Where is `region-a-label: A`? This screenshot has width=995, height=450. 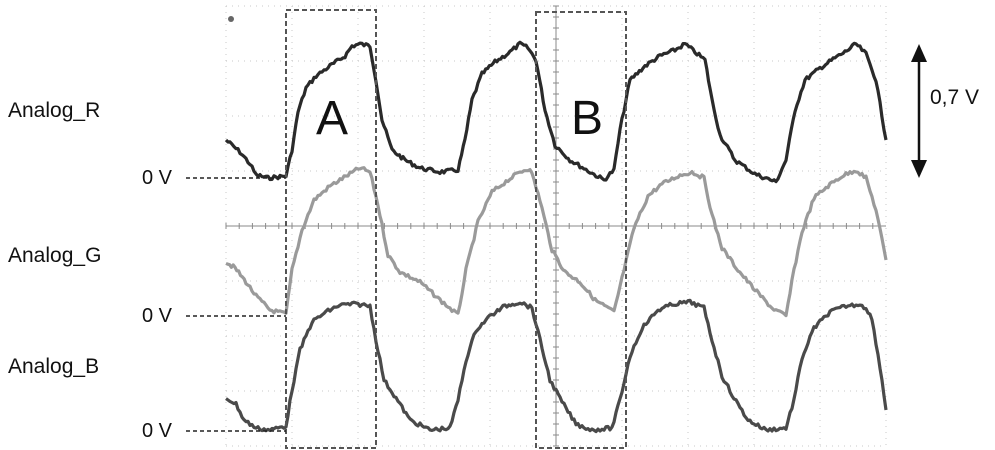
region-a-label: A is located at coordinates (332, 118).